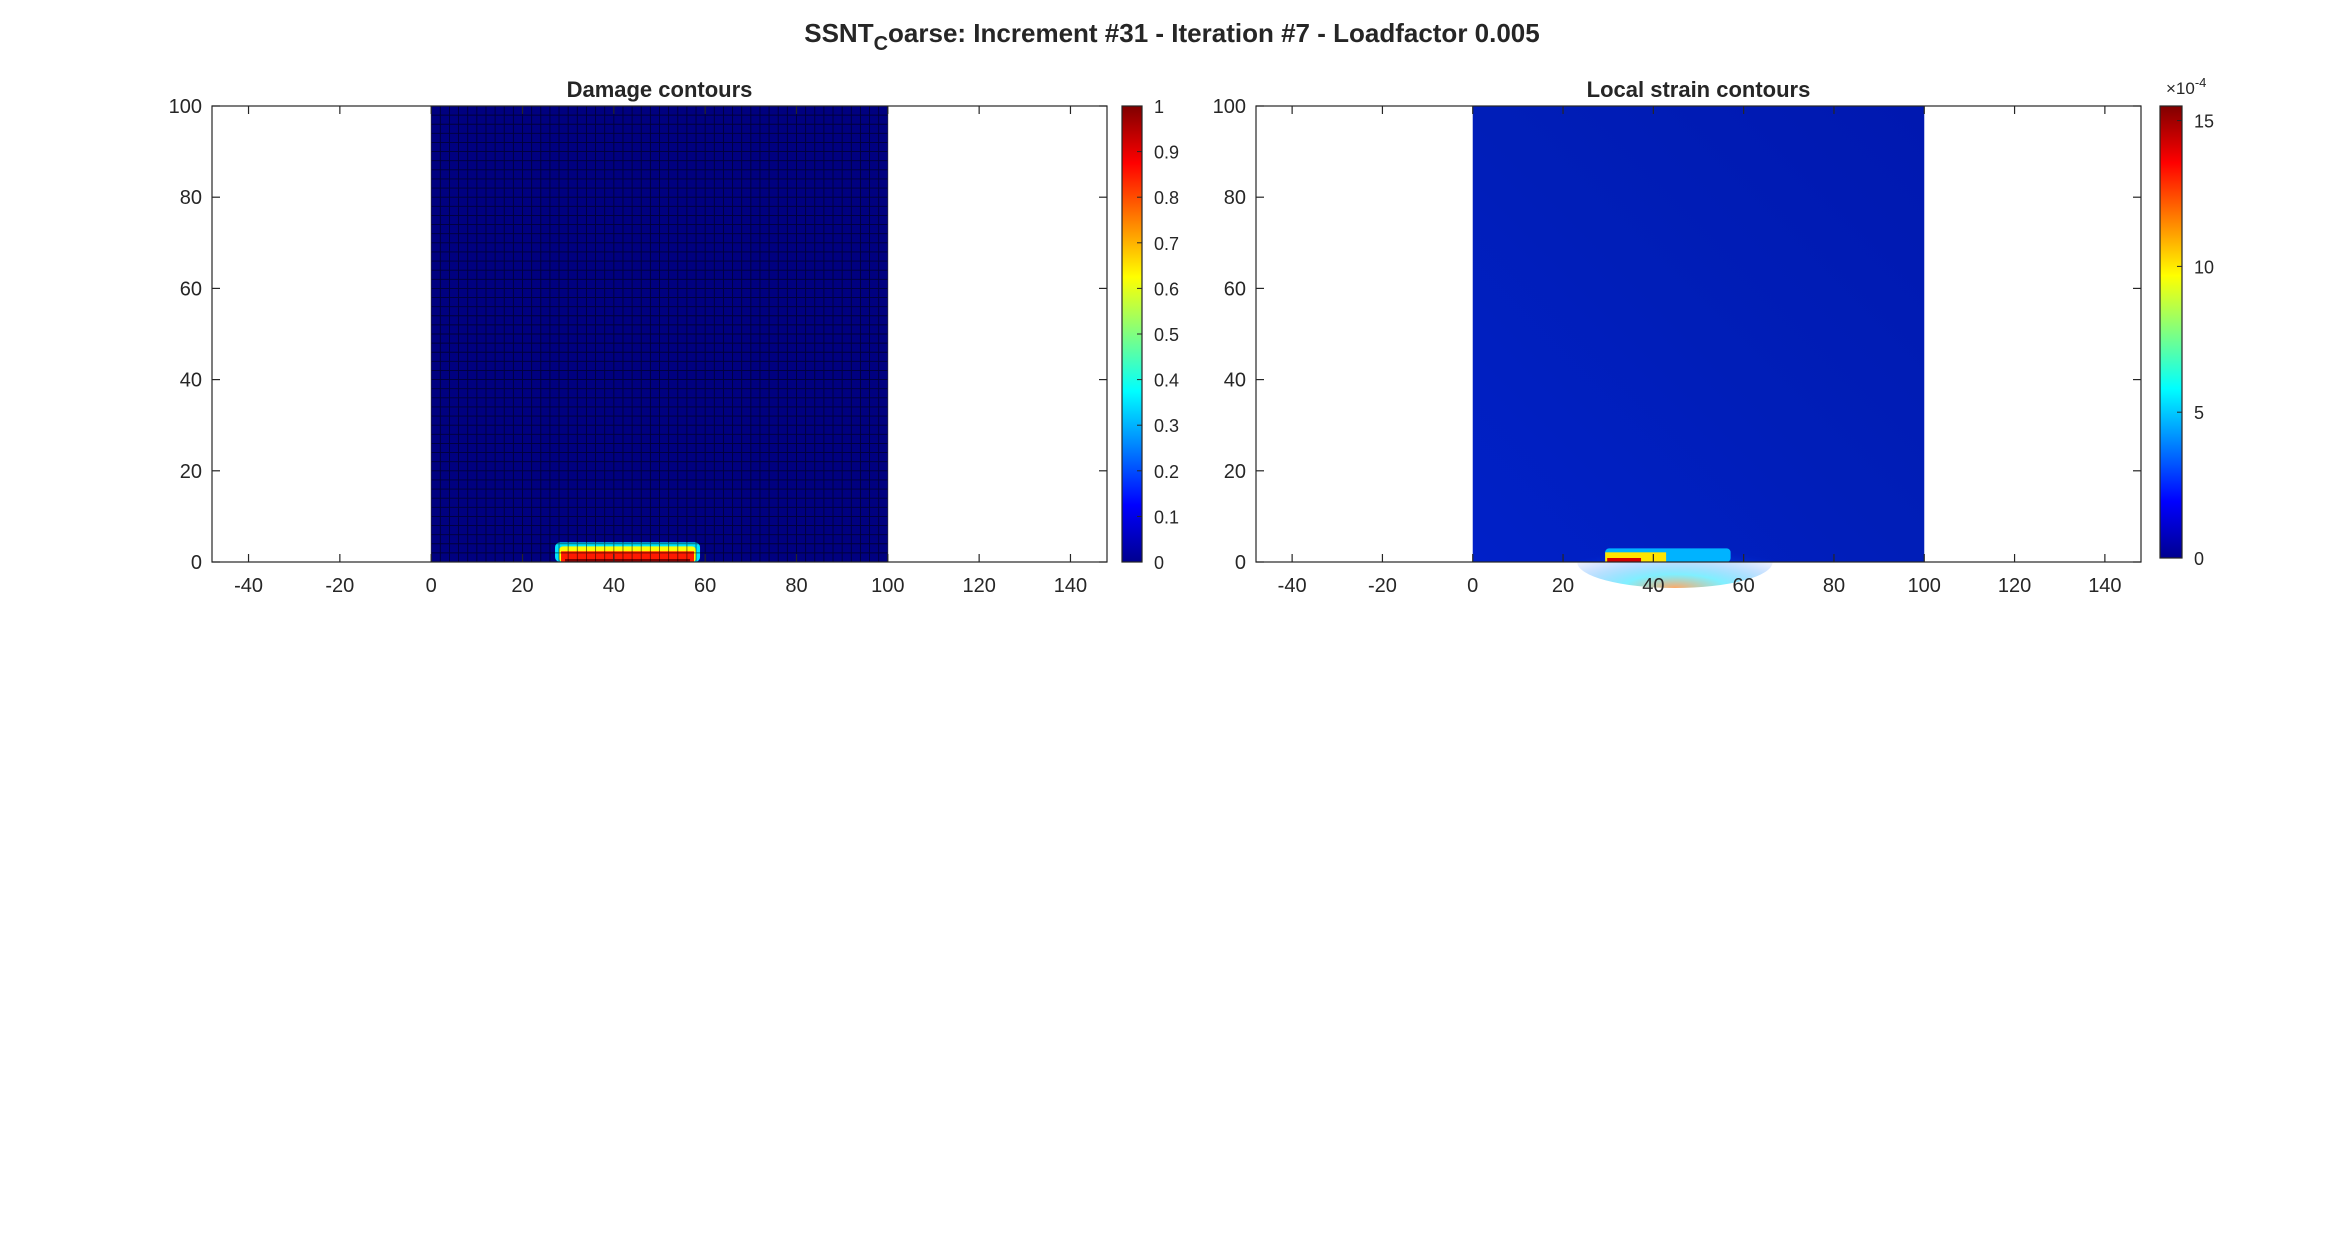 This screenshot has height=1243, width=2344. What do you see at coordinates (1699, 89) in the screenshot?
I see `chart-title: Local strain contours` at bounding box center [1699, 89].